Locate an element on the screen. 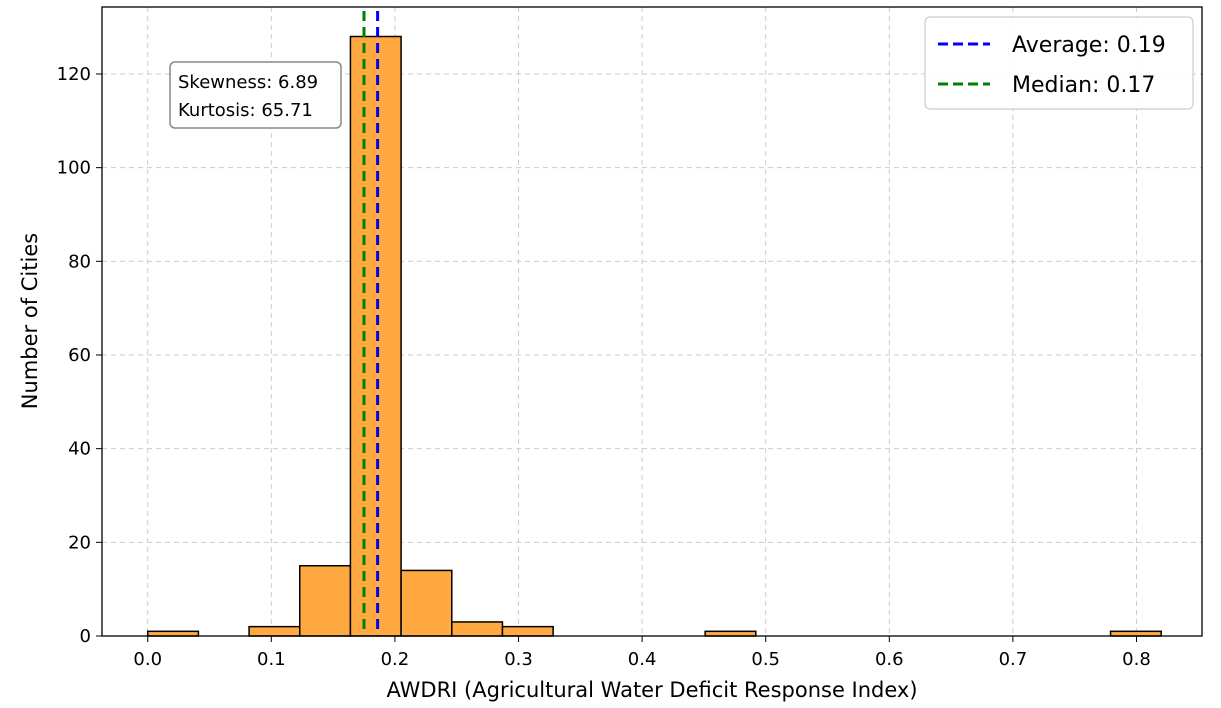 Image resolution: width=1221 pixels, height=708 pixels. y-tick-label: 60 is located at coordinates (79, 355).